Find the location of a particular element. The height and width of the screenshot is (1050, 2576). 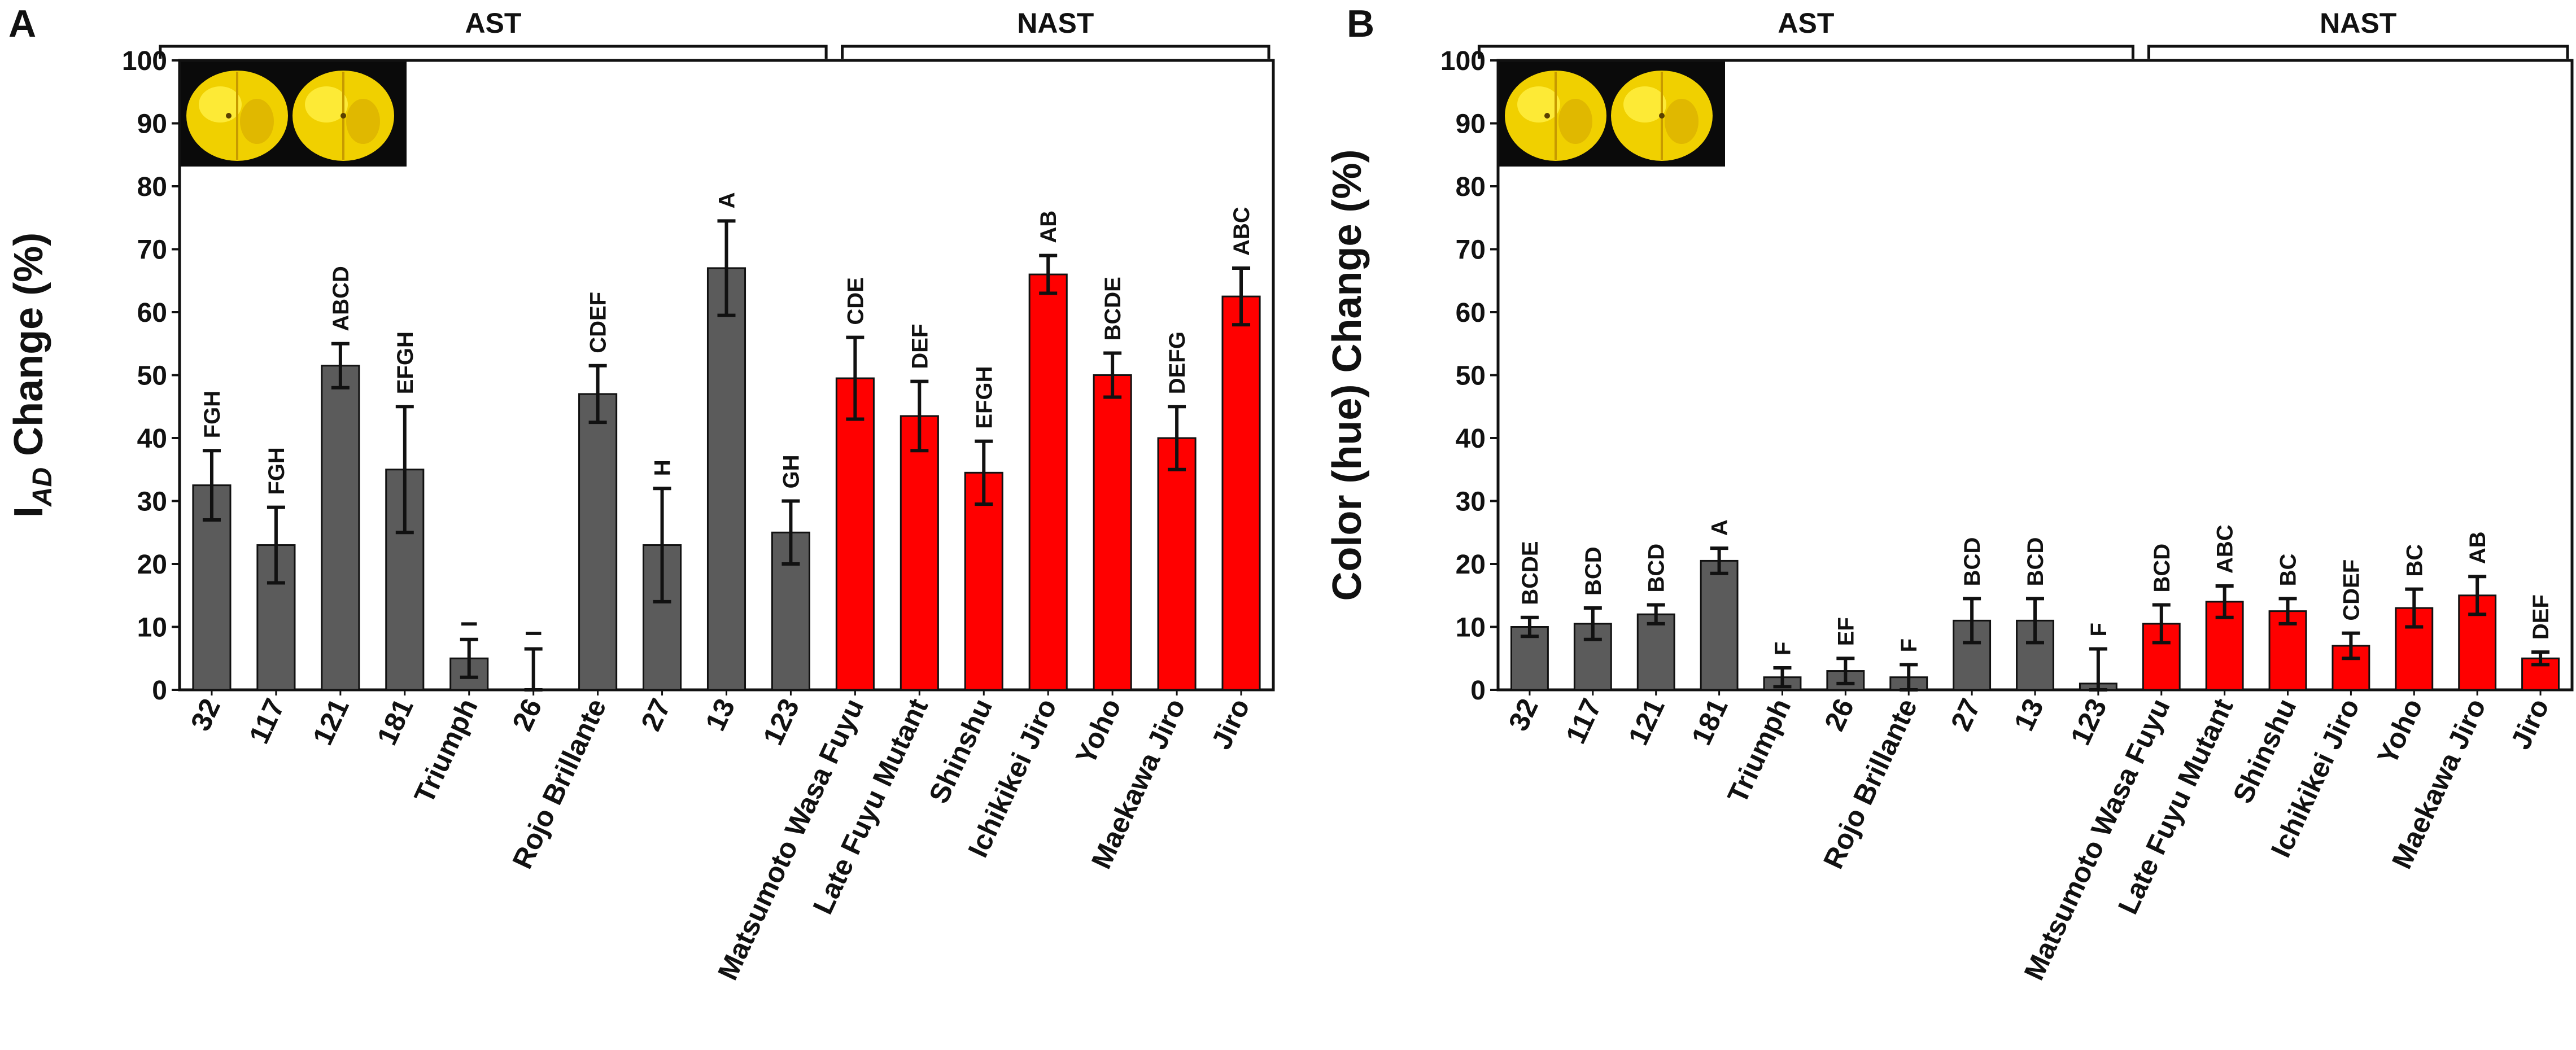

group-bracket: NAST is located at coordinates (2358, 33).